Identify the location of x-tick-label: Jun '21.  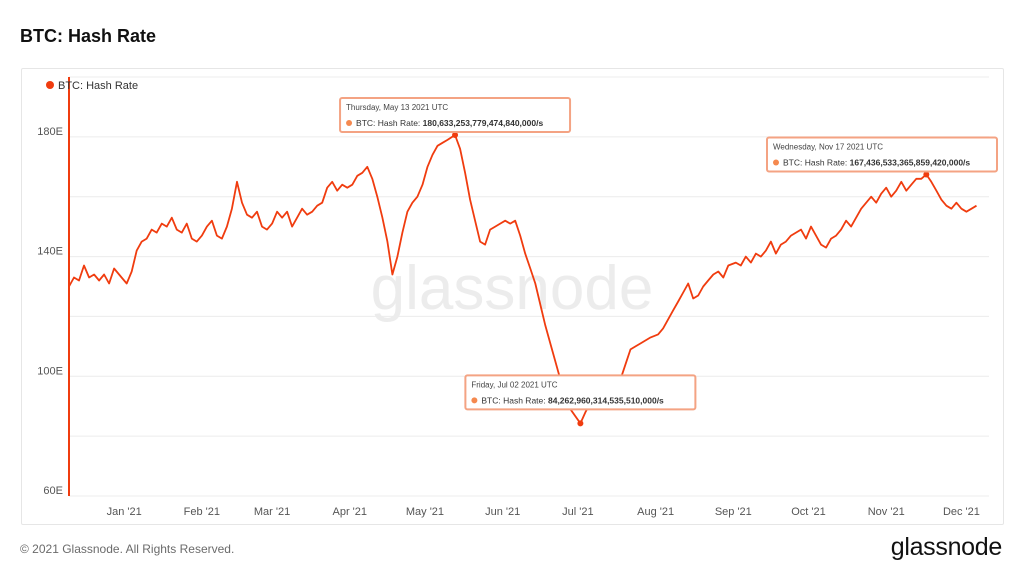
(502, 512).